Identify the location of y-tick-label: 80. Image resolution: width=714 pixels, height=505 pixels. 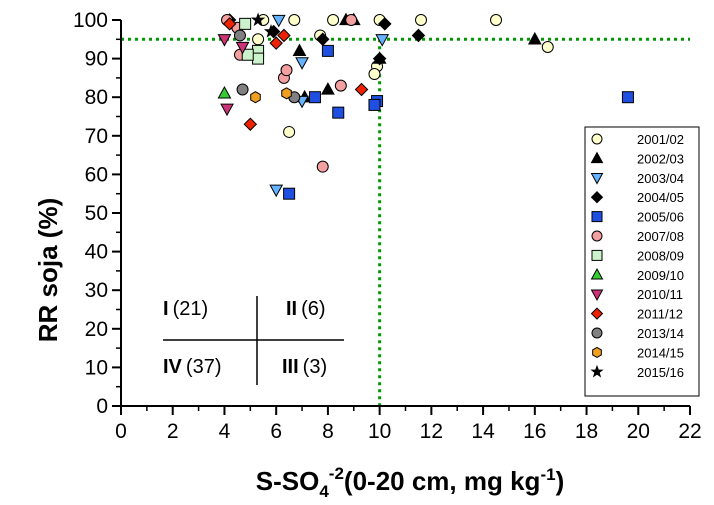
(96, 97).